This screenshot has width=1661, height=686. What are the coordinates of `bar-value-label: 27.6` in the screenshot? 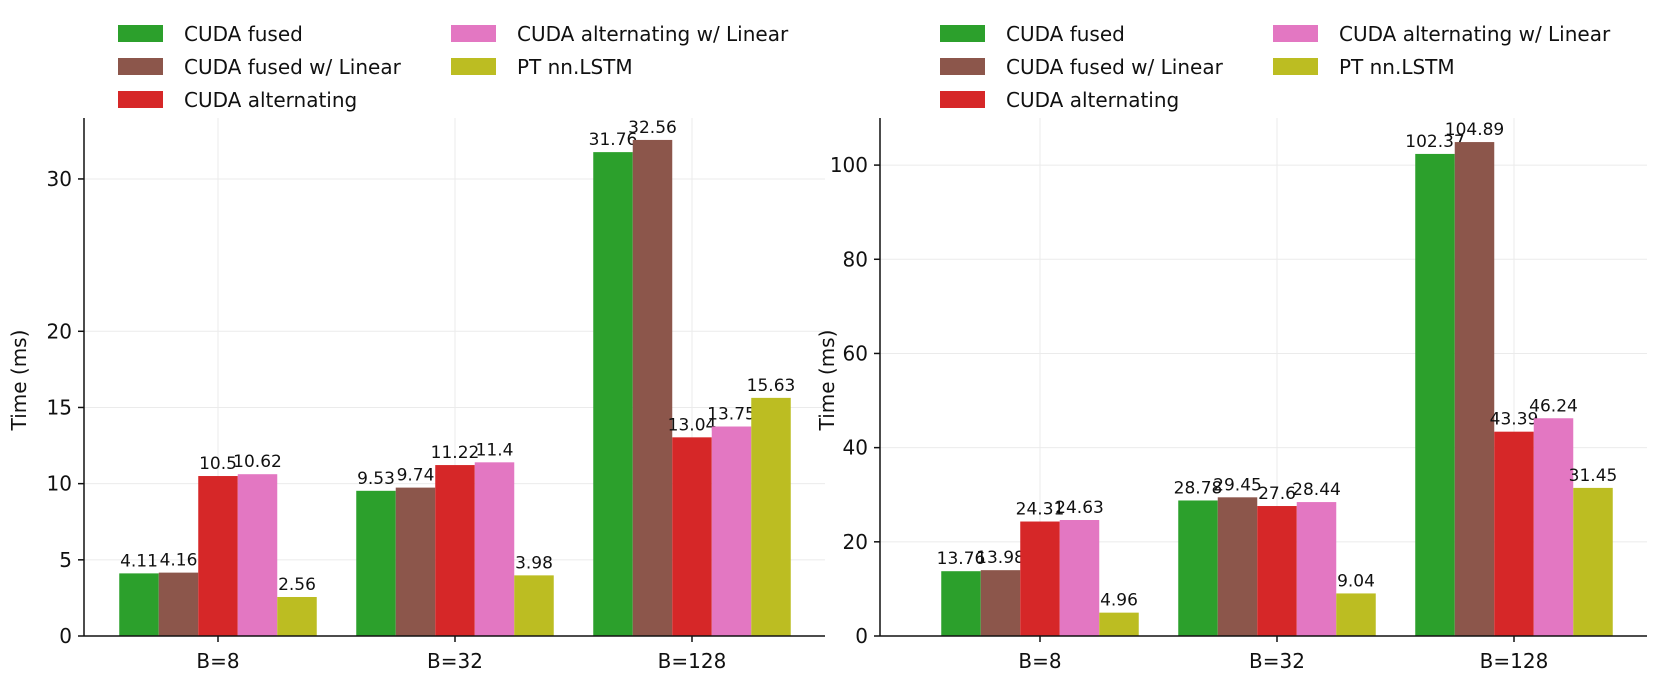 It's located at (1277, 494).